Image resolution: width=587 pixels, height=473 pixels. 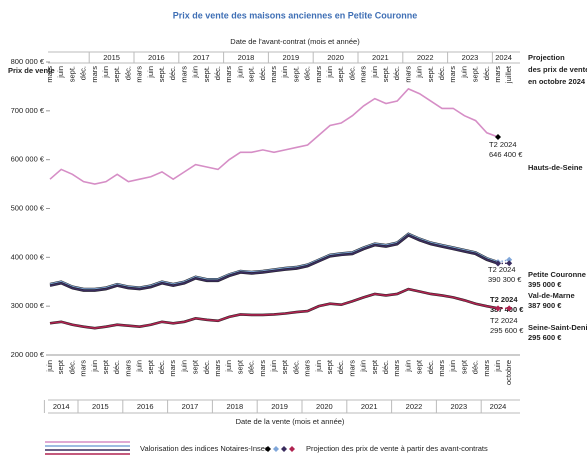 What do you see at coordinates (551, 295) in the screenshot?
I see `series-name: Val-de-Marne` at bounding box center [551, 295].